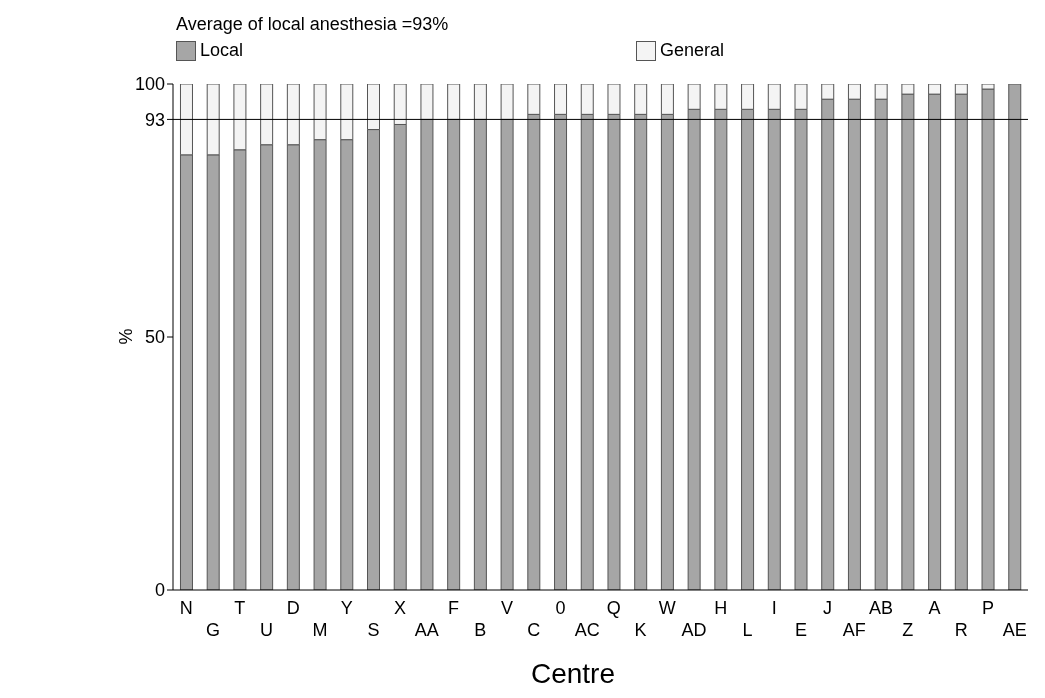 Image resolution: width=1045 pixels, height=698 pixels. I want to click on x-tick-label: F, so click(454, 608).